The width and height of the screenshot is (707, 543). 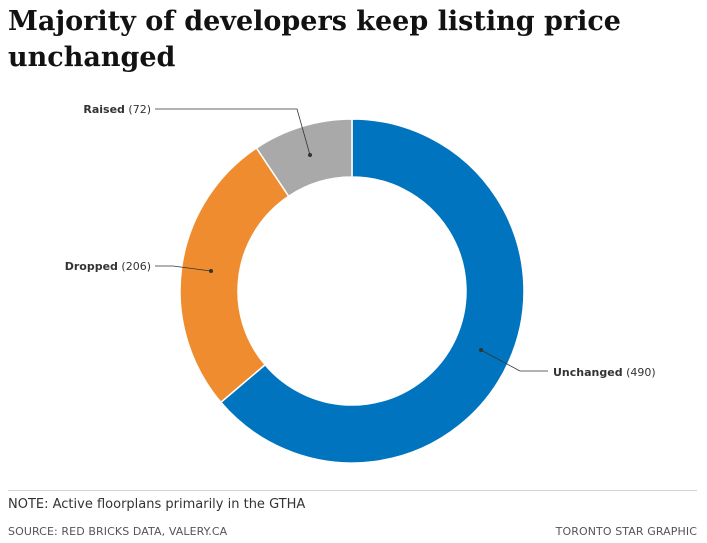 What do you see at coordinates (234, 275) in the screenshot?
I see `slice-dropped` at bounding box center [234, 275].